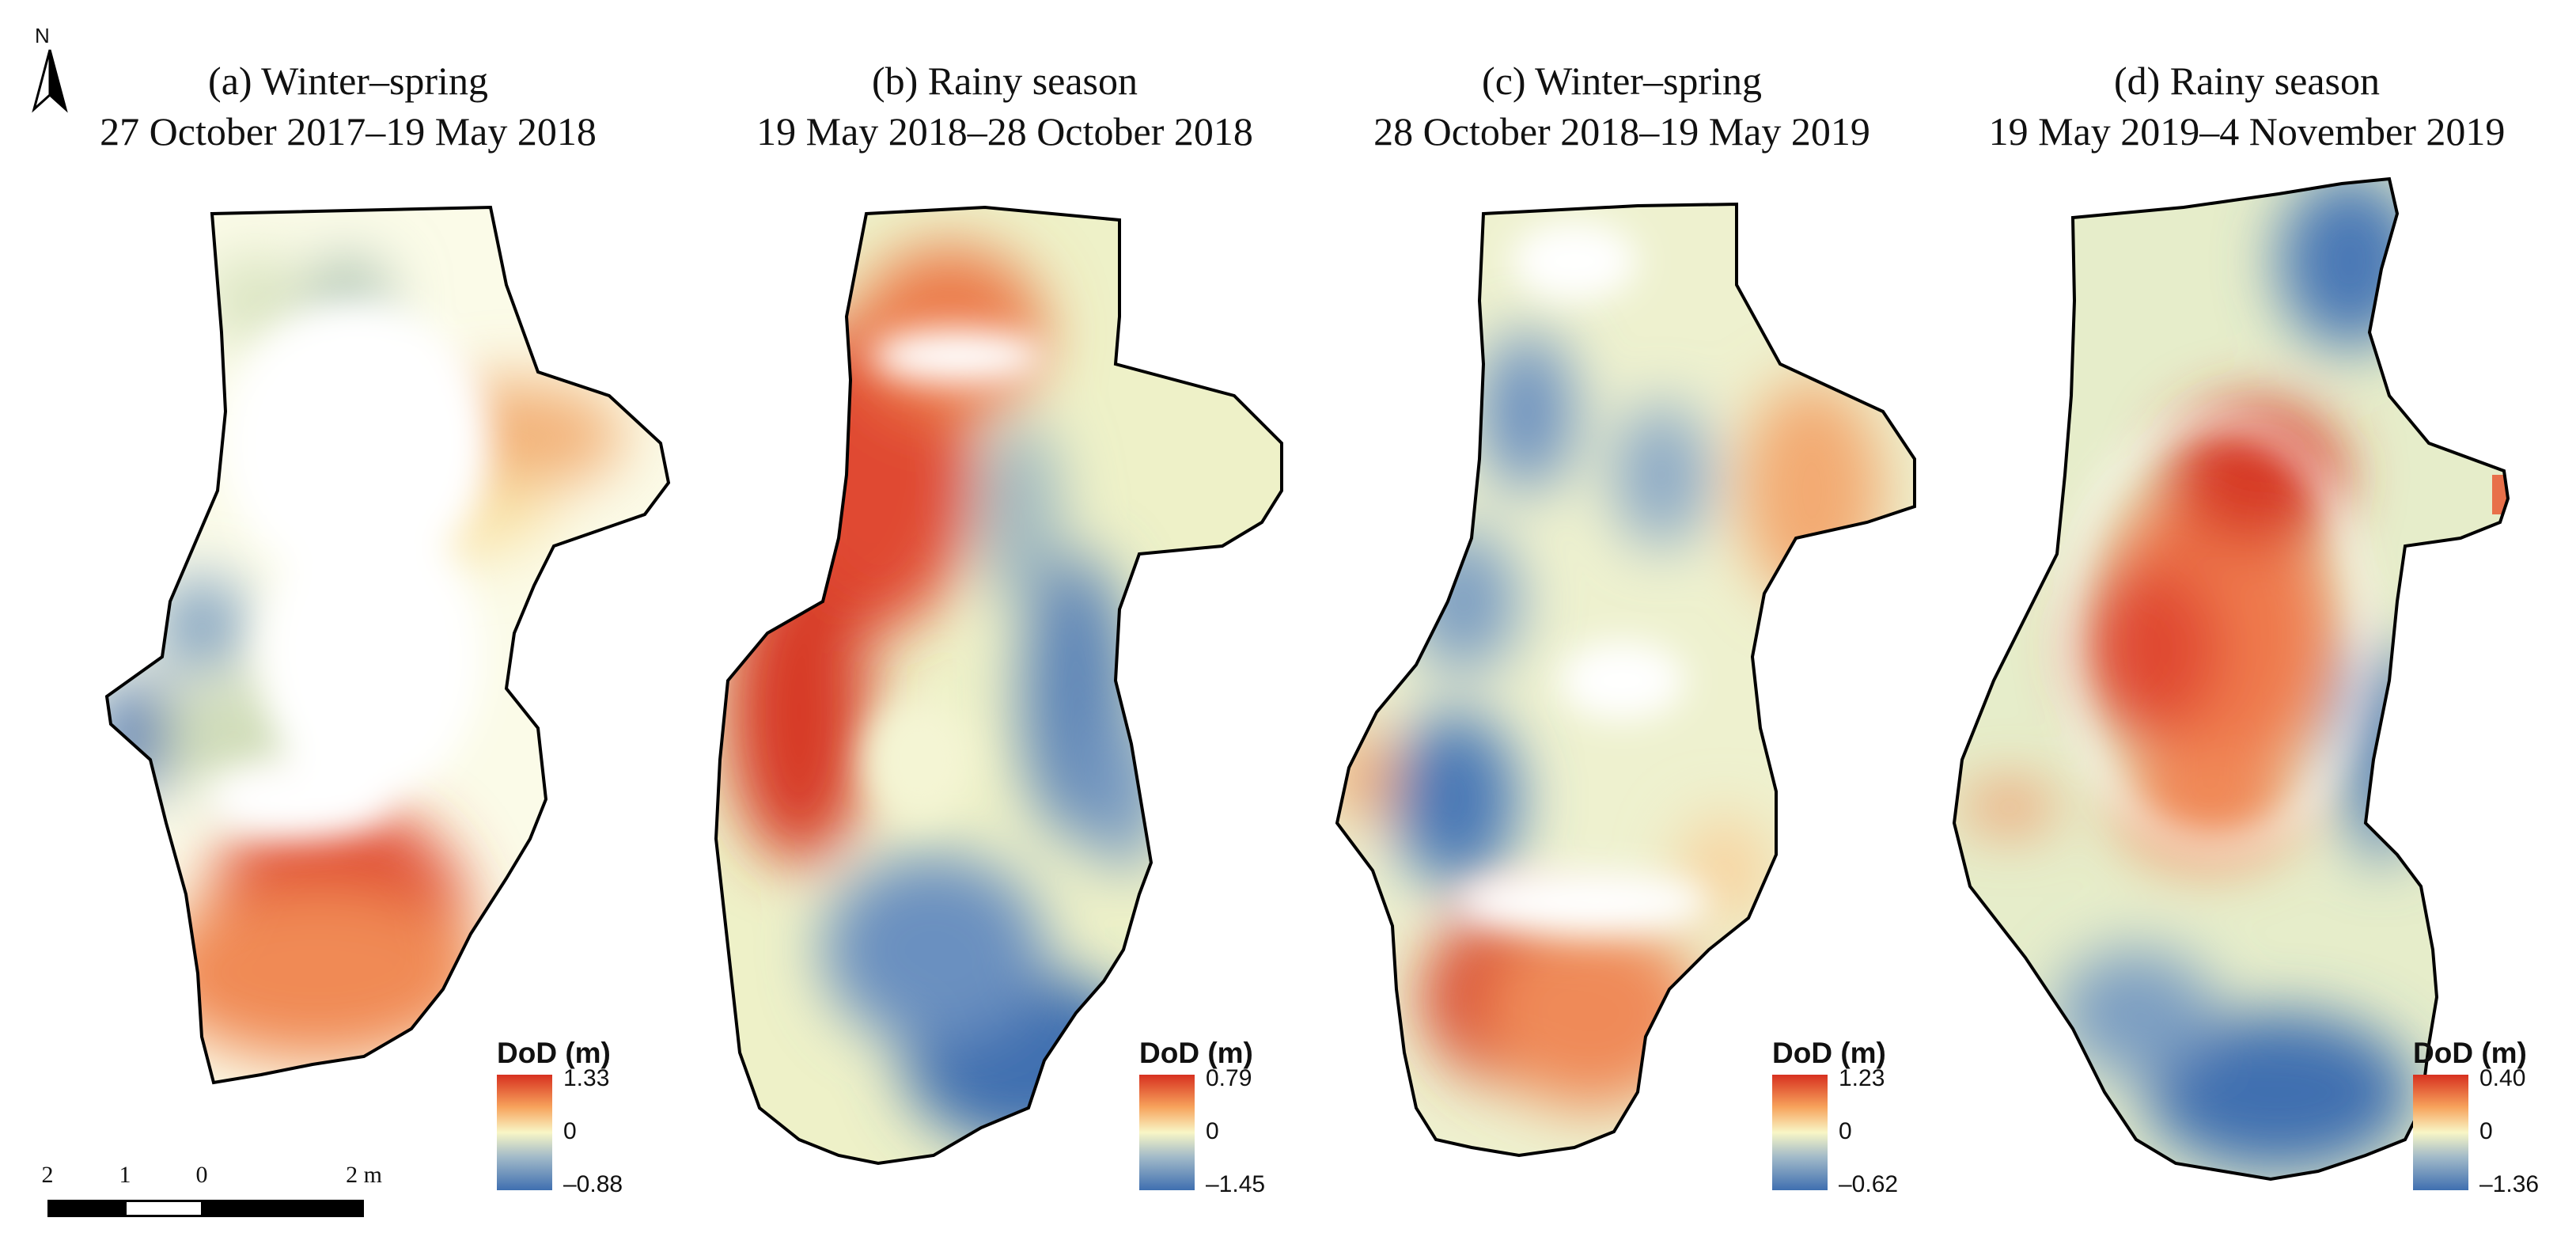 The width and height of the screenshot is (2576, 1248). Describe the element at coordinates (2247, 81) in the screenshot. I see `panel-d-title-line1: (d) Rainy season` at that location.